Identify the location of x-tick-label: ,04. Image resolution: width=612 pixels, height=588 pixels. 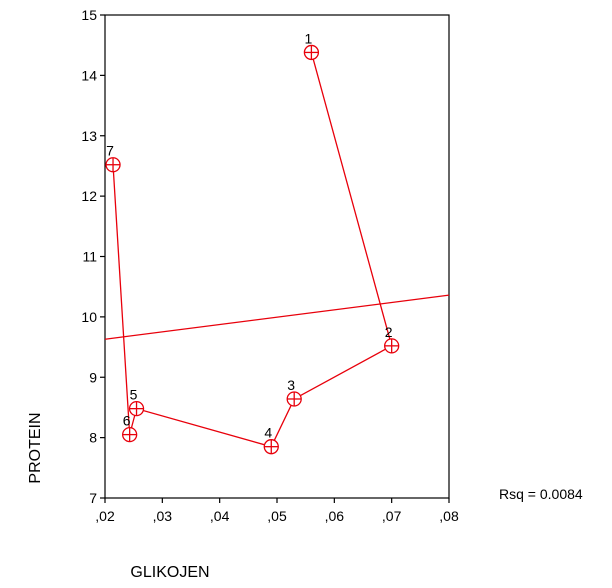
(220, 516).